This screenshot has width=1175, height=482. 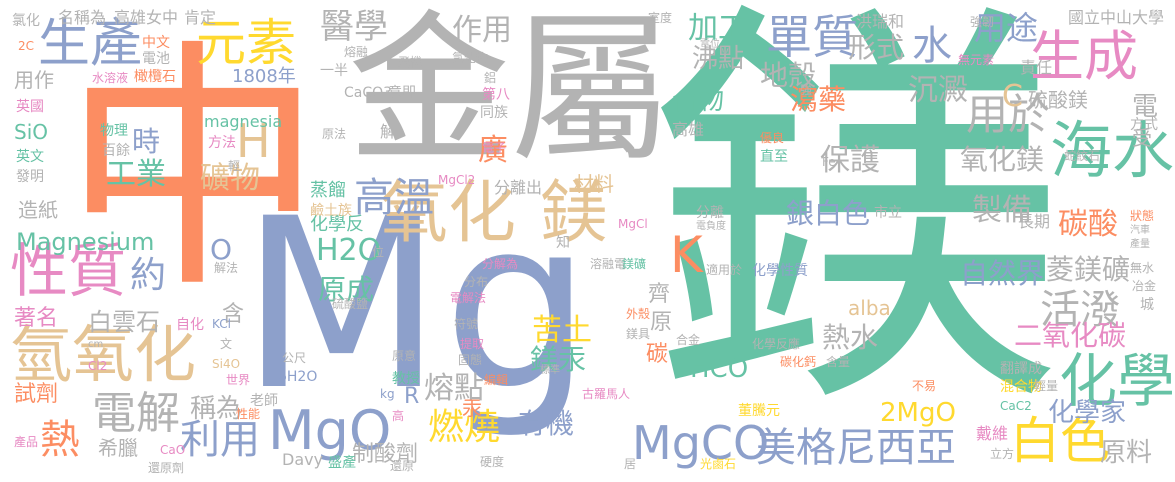 I want to click on word: 水溶液, so click(x=110, y=78).